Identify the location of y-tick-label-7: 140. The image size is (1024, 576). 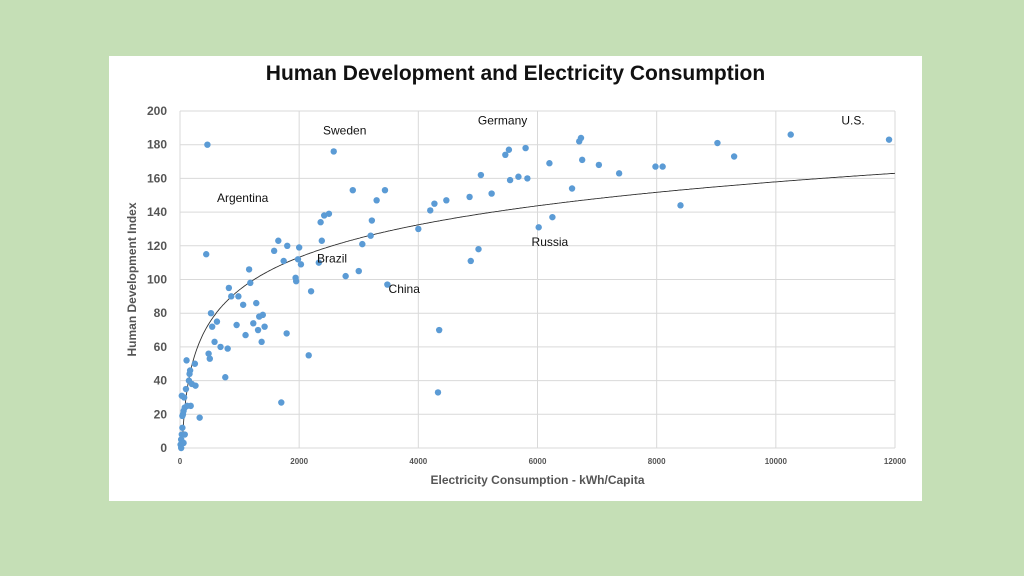
(157, 212).